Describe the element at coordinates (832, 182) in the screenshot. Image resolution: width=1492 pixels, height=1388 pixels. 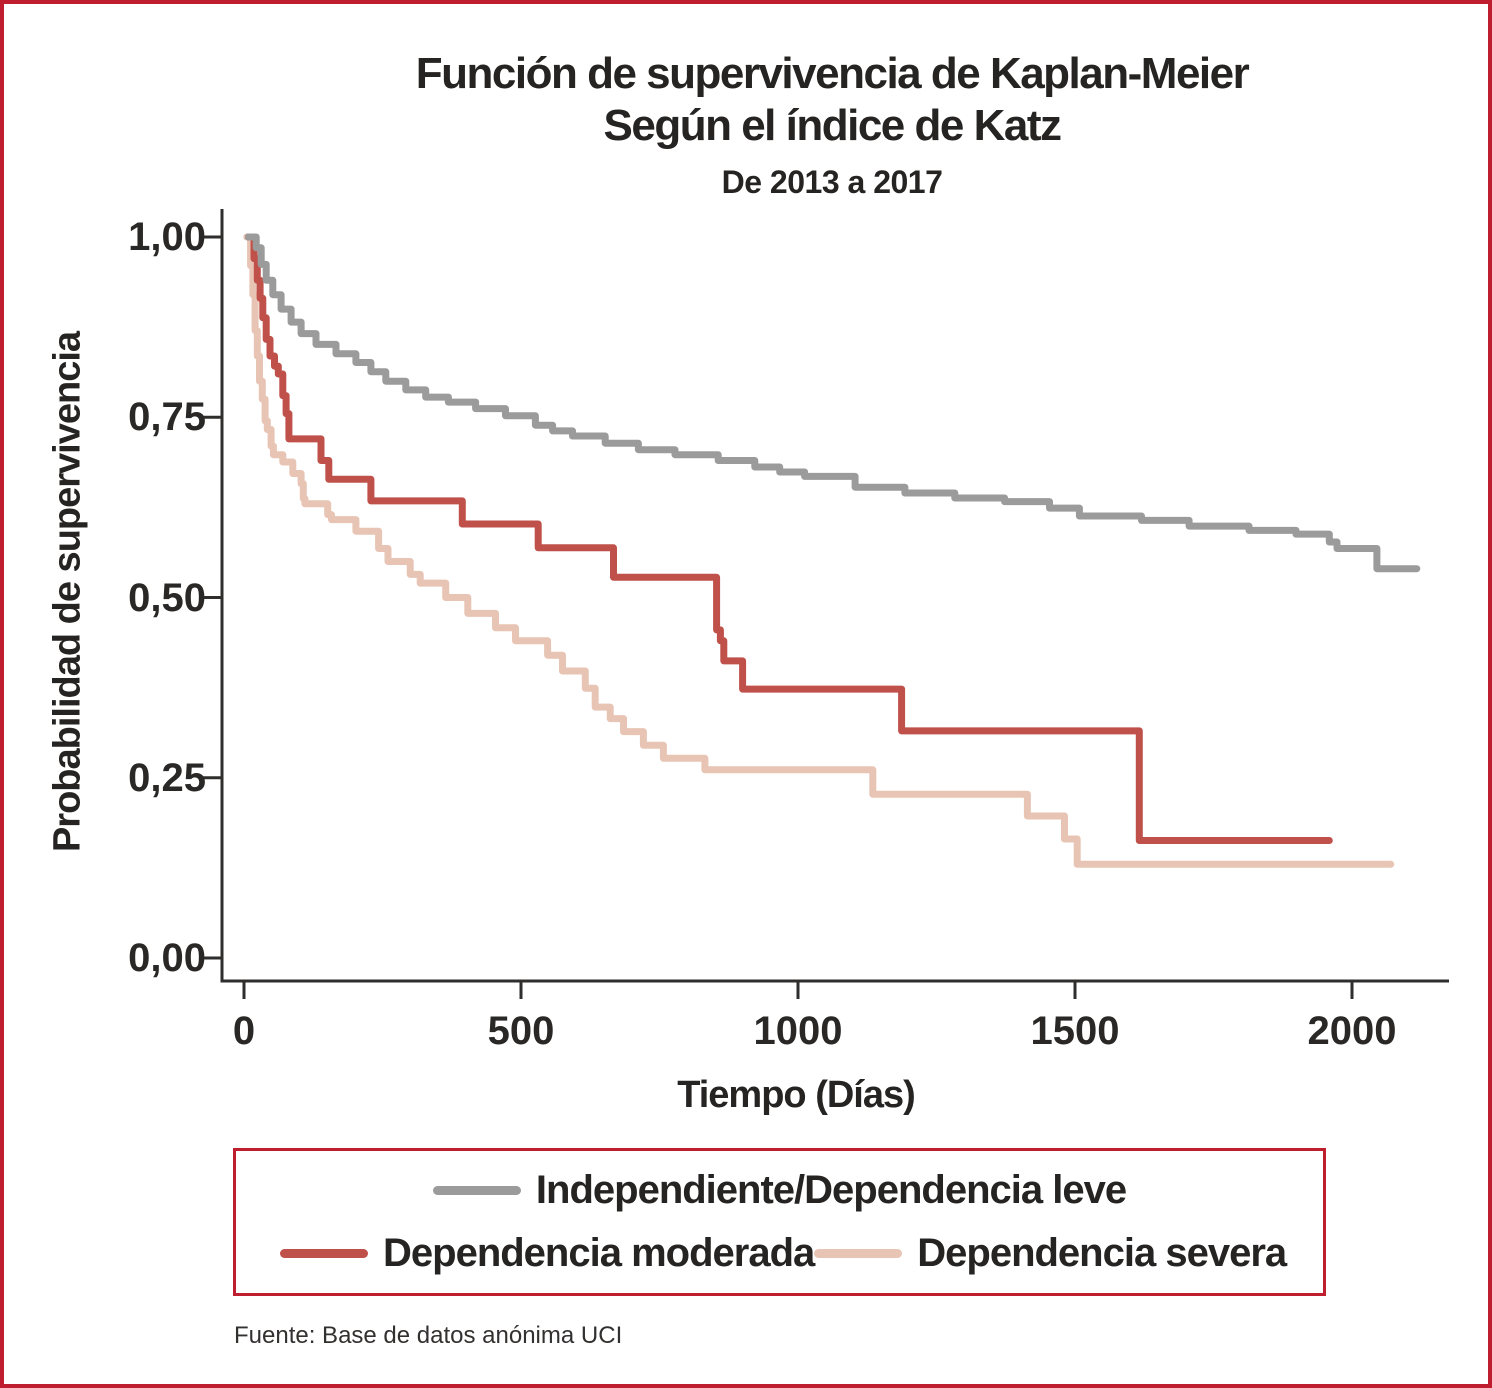
I see `chart-subtitle: De 2013 a 2017` at that location.